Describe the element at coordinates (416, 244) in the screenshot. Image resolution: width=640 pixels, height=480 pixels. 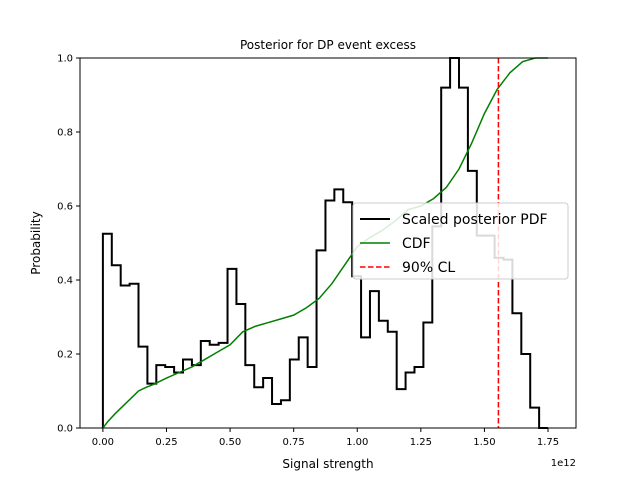
I see `legend-label: CDF` at that location.